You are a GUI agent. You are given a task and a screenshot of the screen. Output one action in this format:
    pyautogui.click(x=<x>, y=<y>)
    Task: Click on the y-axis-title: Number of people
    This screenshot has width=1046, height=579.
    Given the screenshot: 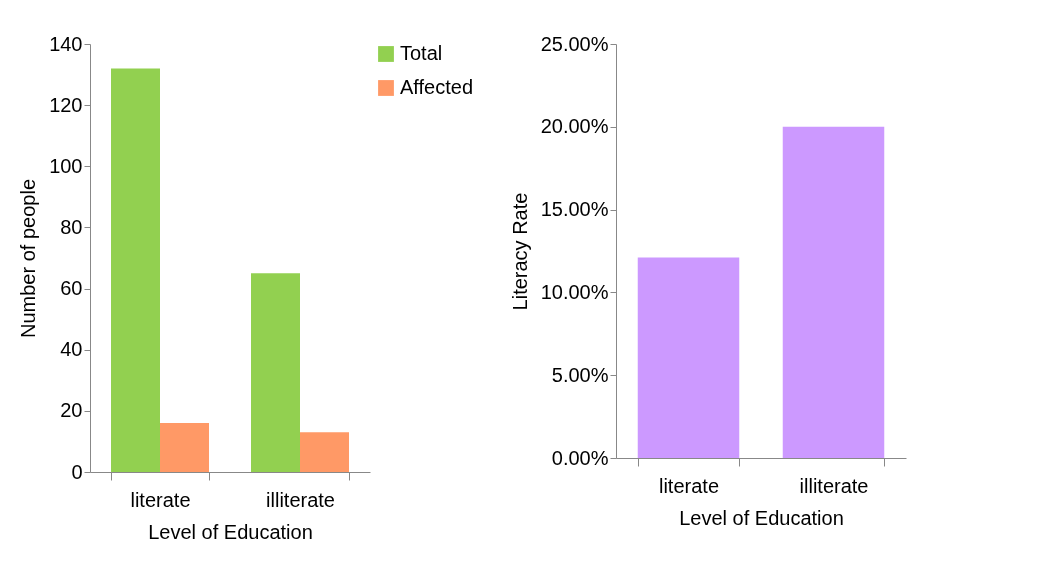 What is the action you would take?
    pyautogui.click(x=28, y=258)
    